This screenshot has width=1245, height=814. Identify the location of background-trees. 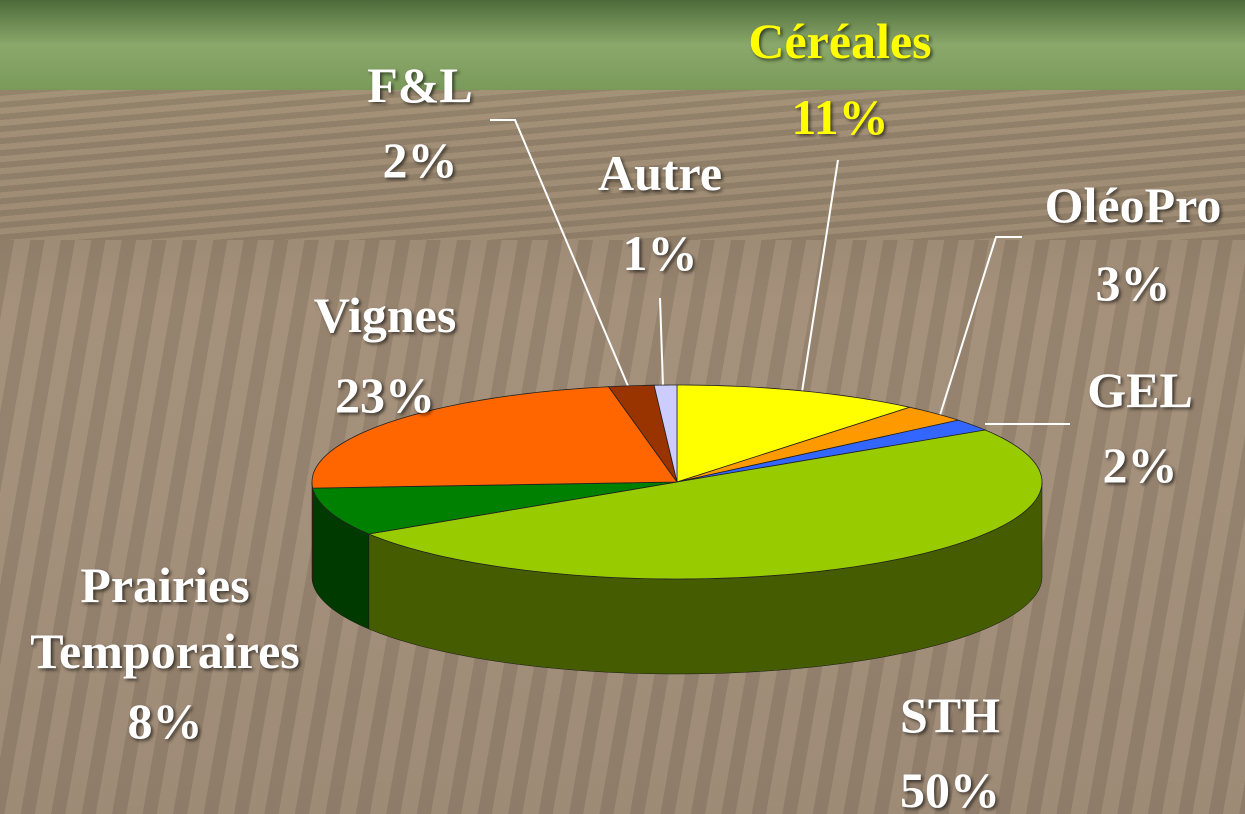
(622, 45).